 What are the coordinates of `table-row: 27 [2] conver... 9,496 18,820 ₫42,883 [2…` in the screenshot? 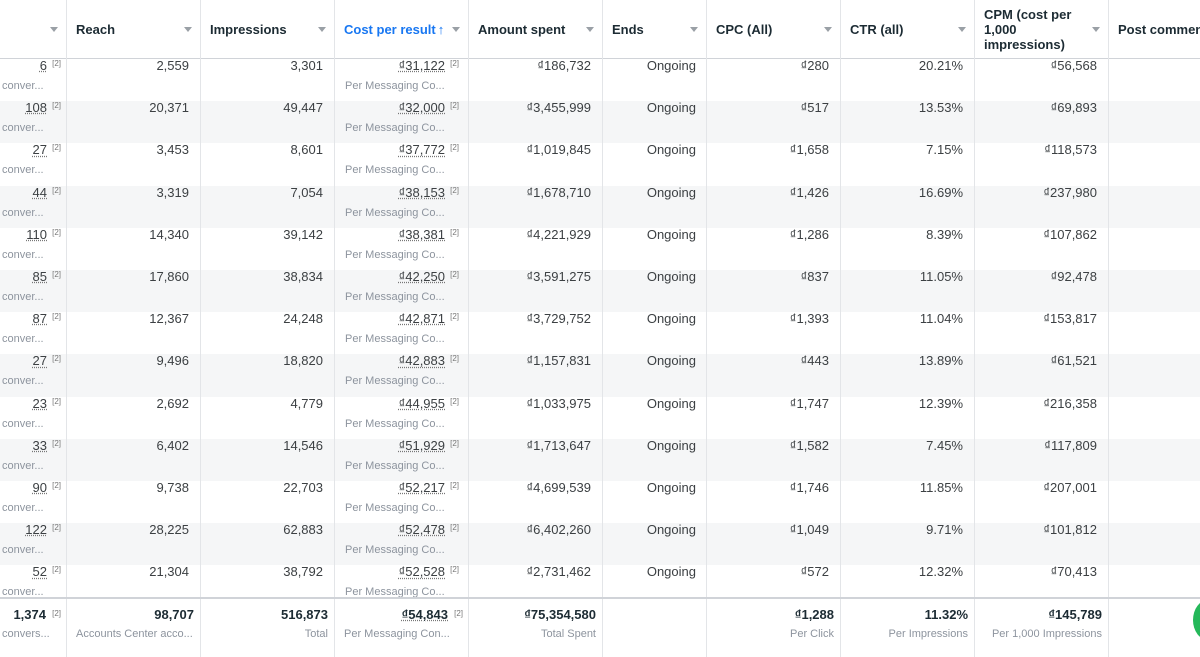 It's located at (600, 375).